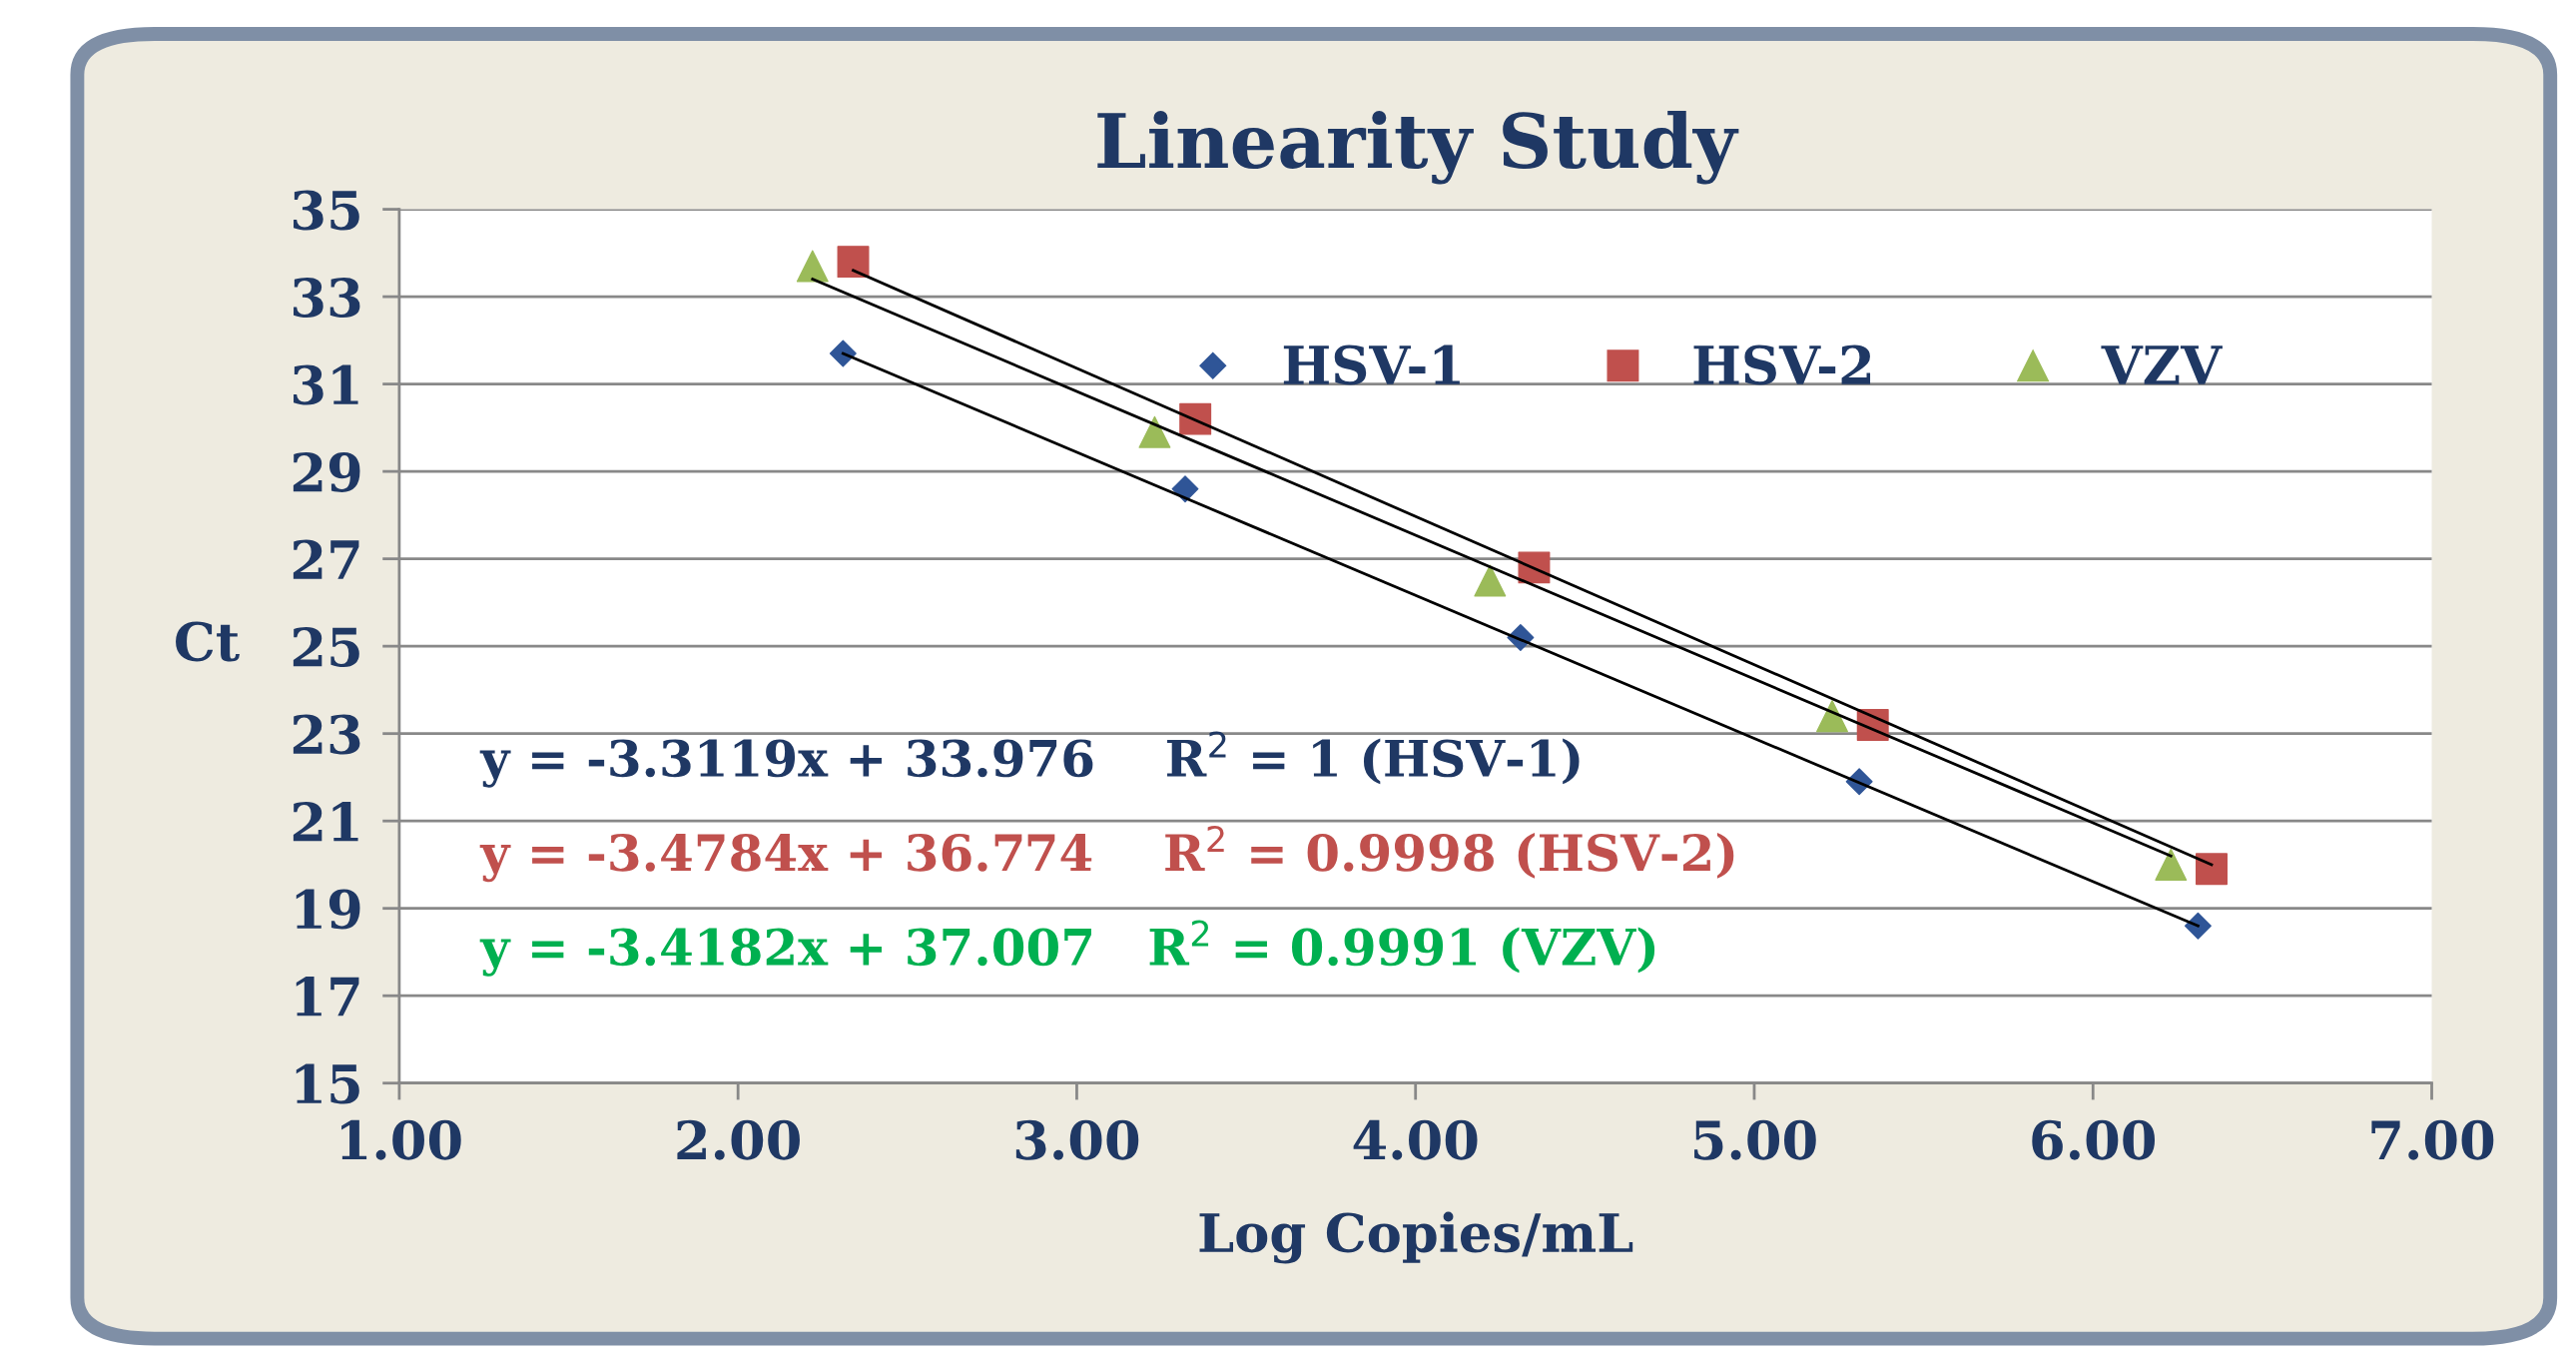 The width and height of the screenshot is (2576, 1359). I want to click on x-tick-label: 4.00, so click(1415, 1139).